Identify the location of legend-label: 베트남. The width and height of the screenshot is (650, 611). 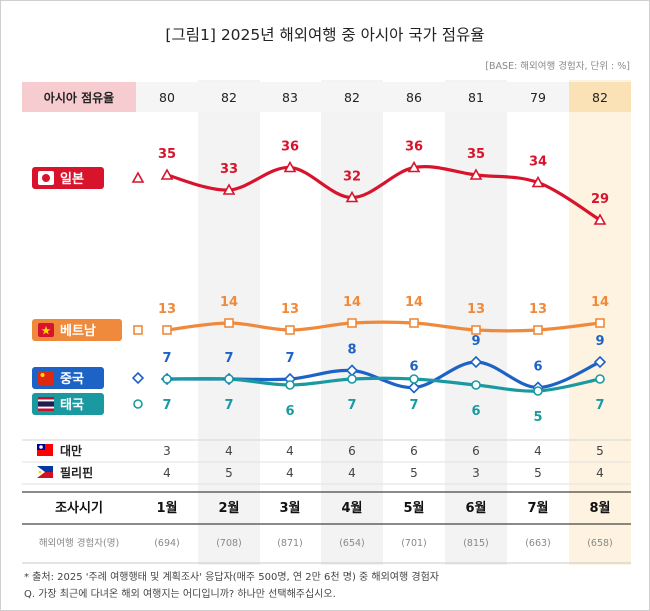
(78, 331).